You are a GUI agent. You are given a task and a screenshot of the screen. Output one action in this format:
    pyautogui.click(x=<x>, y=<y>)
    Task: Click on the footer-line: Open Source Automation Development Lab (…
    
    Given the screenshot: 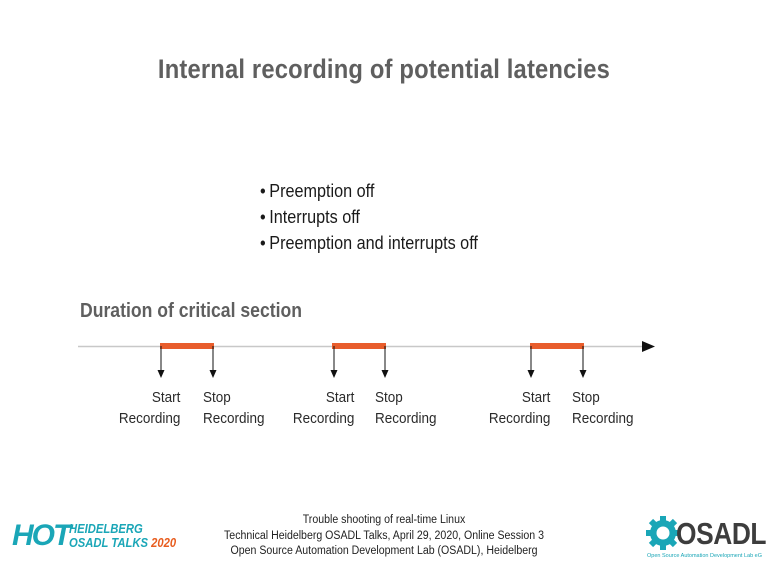 What is the action you would take?
    pyautogui.click(x=384, y=551)
    